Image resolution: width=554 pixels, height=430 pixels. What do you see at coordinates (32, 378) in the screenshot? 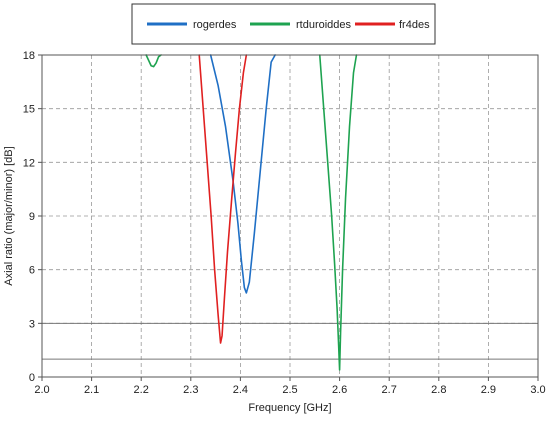
I see `y-tick-label: 0` at bounding box center [32, 378].